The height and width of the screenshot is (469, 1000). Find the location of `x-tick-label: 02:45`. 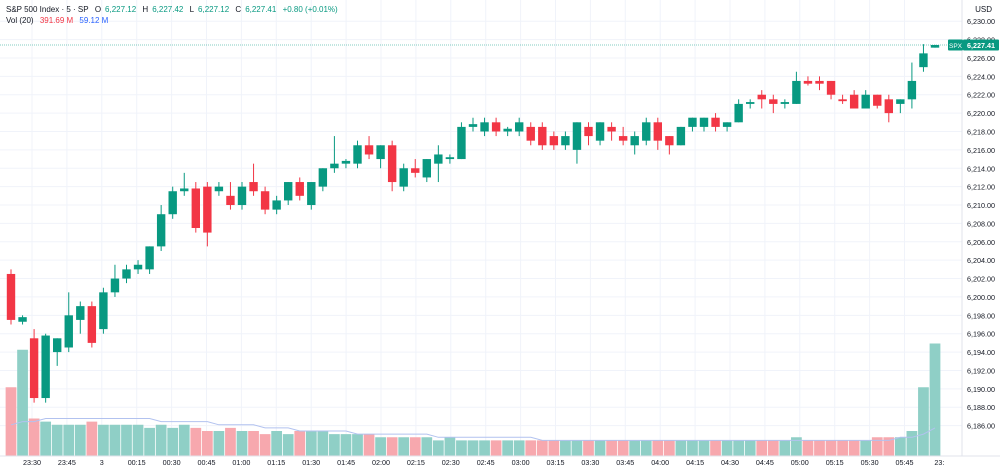

x-tick-label: 02:45 is located at coordinates (486, 462).